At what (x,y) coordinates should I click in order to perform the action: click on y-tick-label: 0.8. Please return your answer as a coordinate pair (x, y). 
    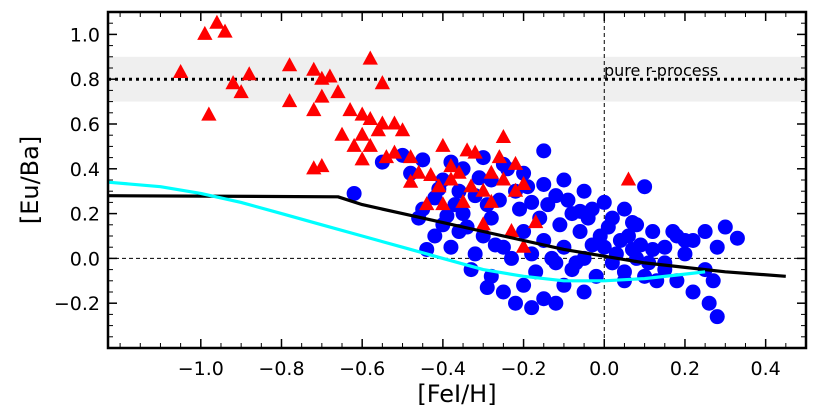
    Looking at the image, I should click on (85, 80).